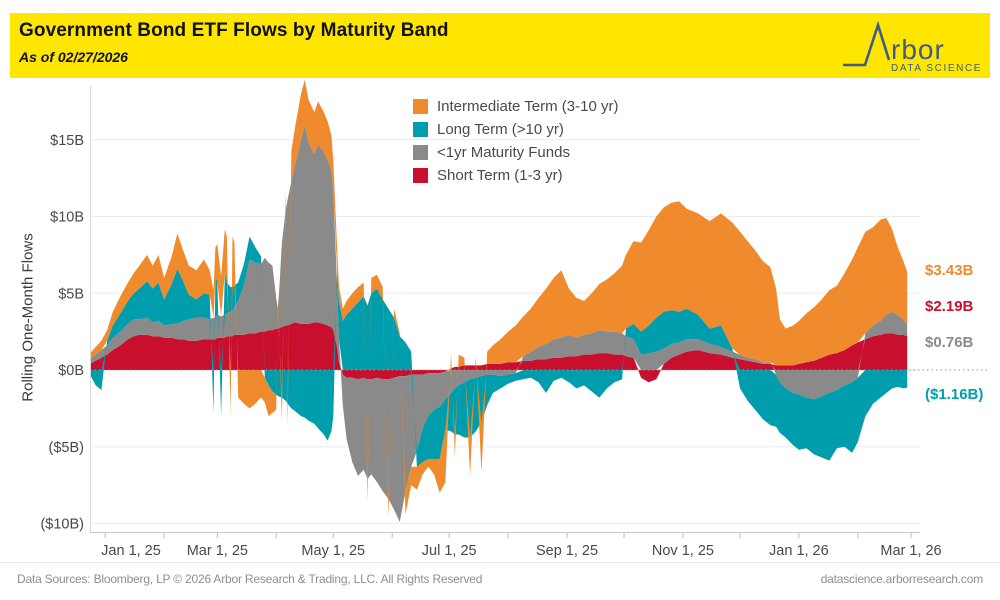 The image size is (1000, 600). I want to click on x-tick-label: Jul 1, 25, so click(449, 551).